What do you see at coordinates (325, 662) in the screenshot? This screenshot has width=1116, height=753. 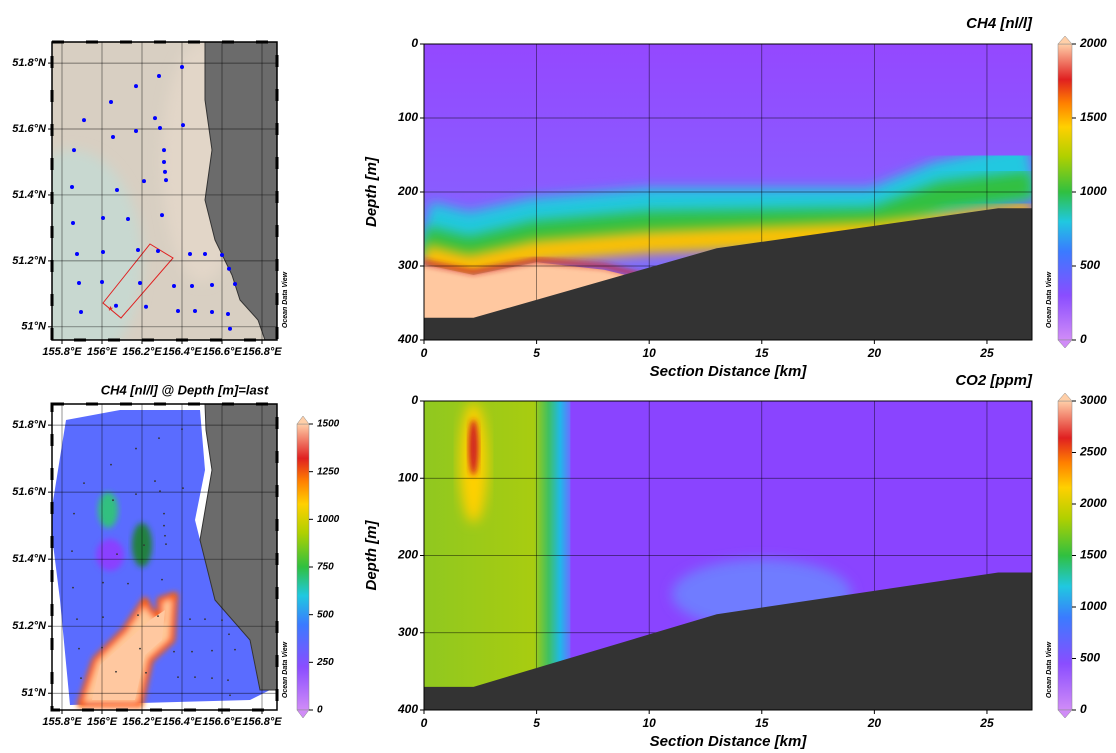 I see `colorbar-label: 250` at bounding box center [325, 662].